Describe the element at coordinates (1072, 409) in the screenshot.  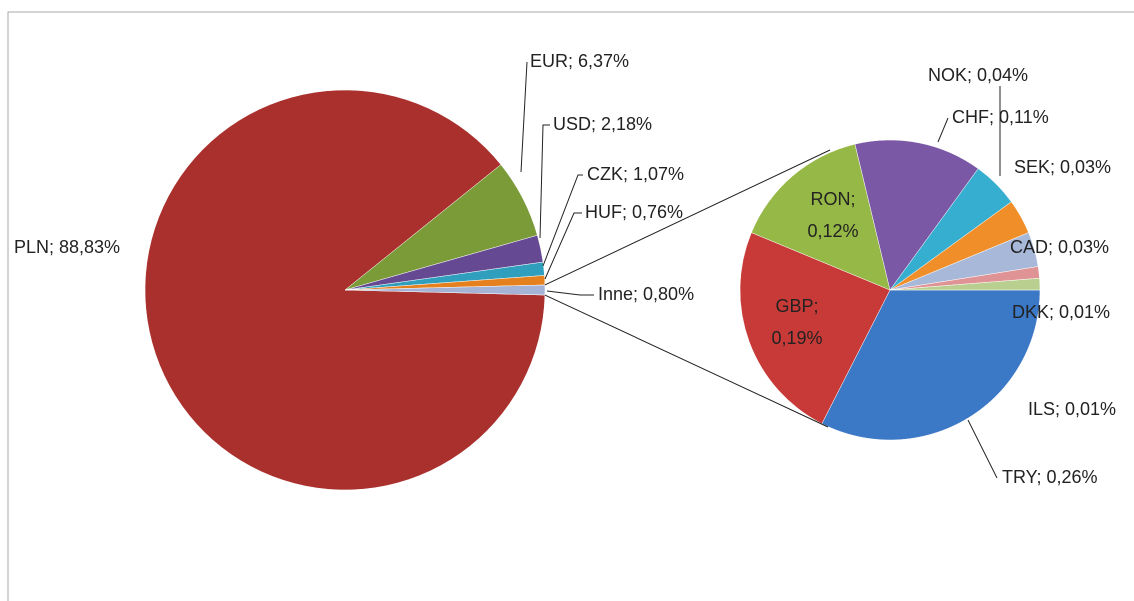
I see `data-label: ILS; 0,01%` at that location.